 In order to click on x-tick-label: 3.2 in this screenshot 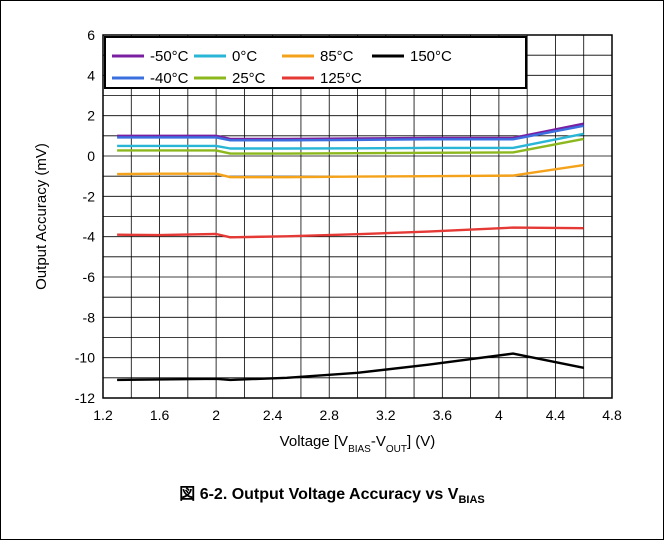, I will do `click(386, 415)`.